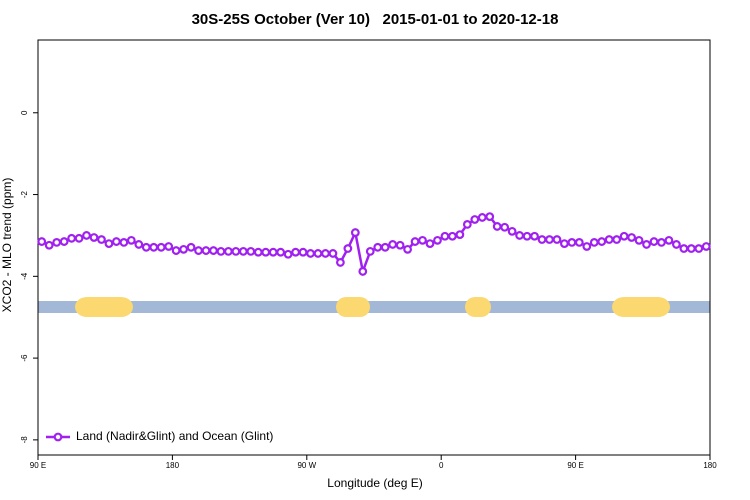  I want to click on ocean-band, so click(374, 307).